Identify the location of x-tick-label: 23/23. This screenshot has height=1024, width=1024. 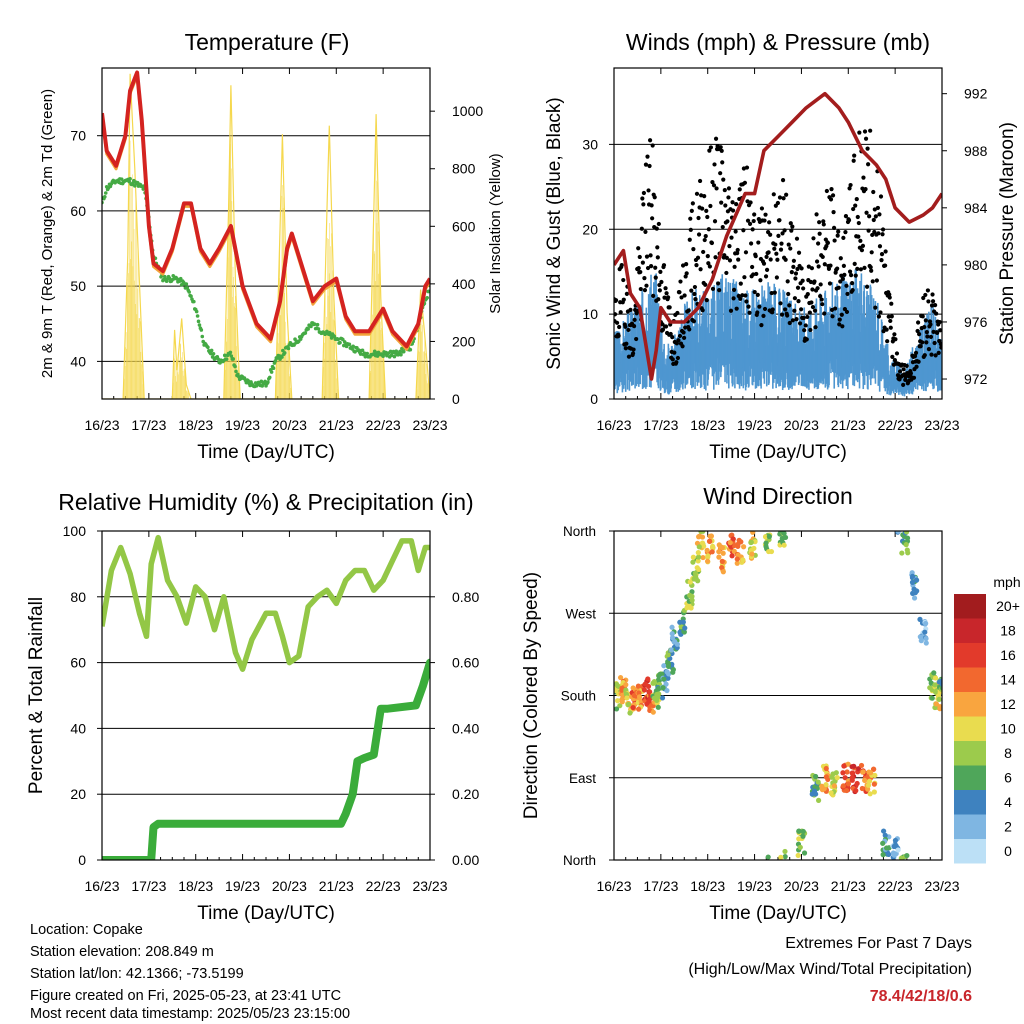
(941, 425).